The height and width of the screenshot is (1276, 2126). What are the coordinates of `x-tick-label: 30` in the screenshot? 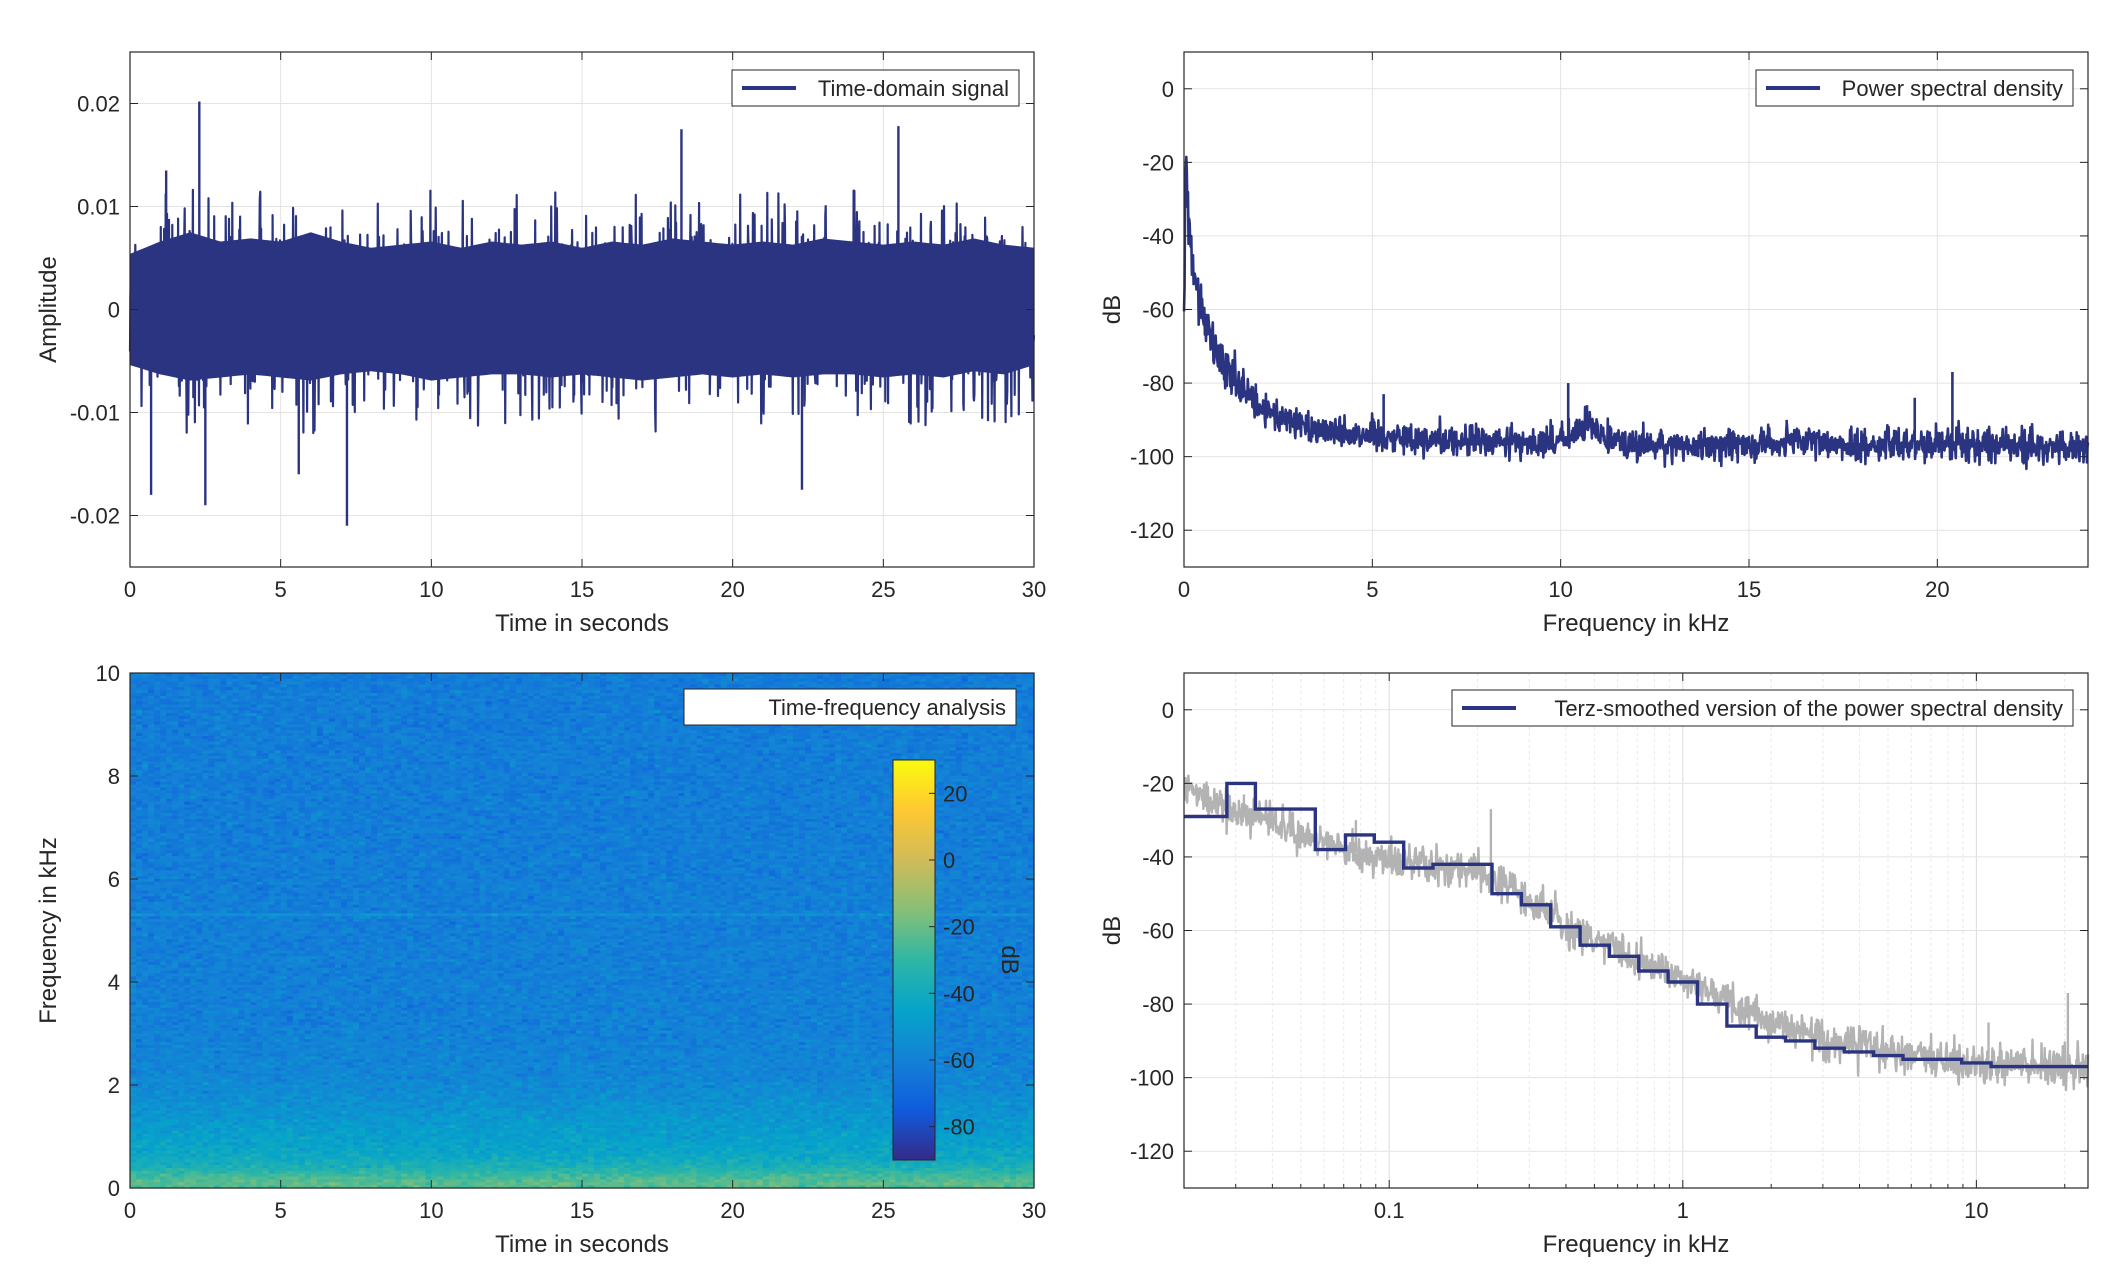 It's located at (1034, 589).